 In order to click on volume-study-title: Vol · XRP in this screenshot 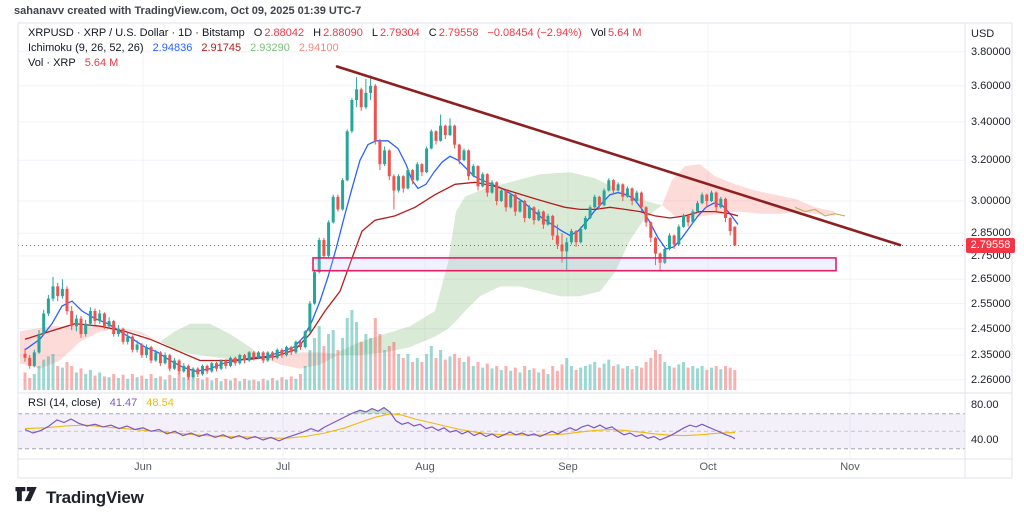, I will do `click(52, 63)`.